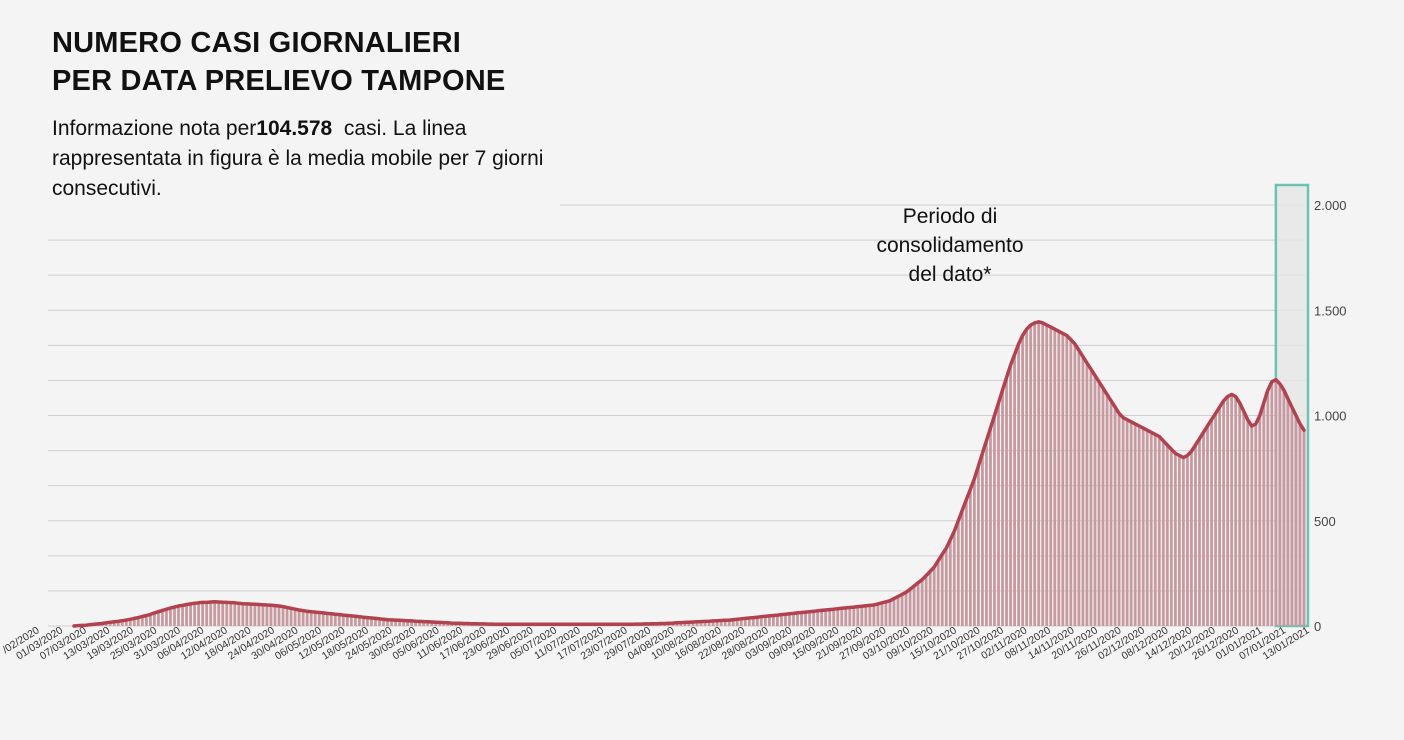  What do you see at coordinates (256, 43) in the screenshot?
I see `chart-title-line-1: NUMERO CASI GIORNALIERI` at bounding box center [256, 43].